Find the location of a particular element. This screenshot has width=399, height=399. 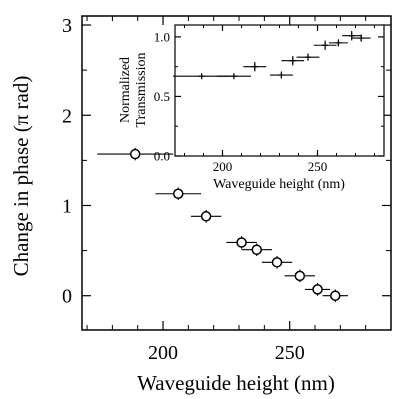

inset-y-tick-label: 0.0 is located at coordinates (162, 156).